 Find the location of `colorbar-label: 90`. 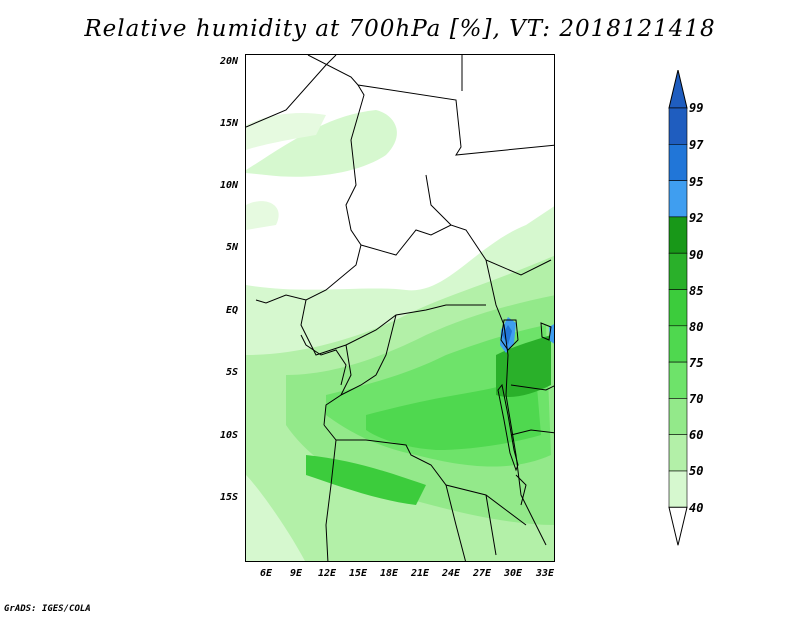

colorbar-label: 90 is located at coordinates (696, 255).